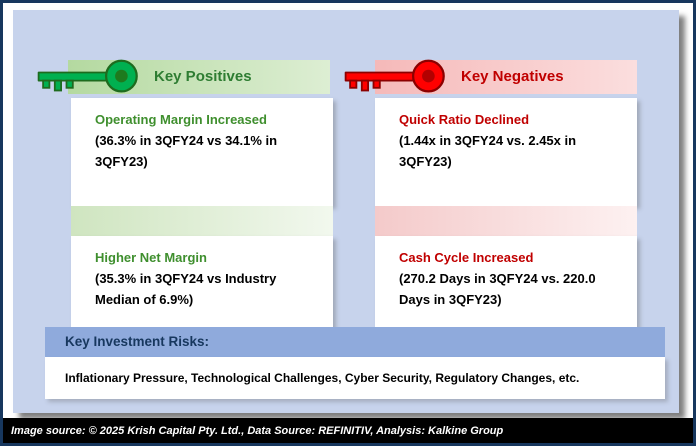  I want to click on negatives-divider, so click(506, 221).